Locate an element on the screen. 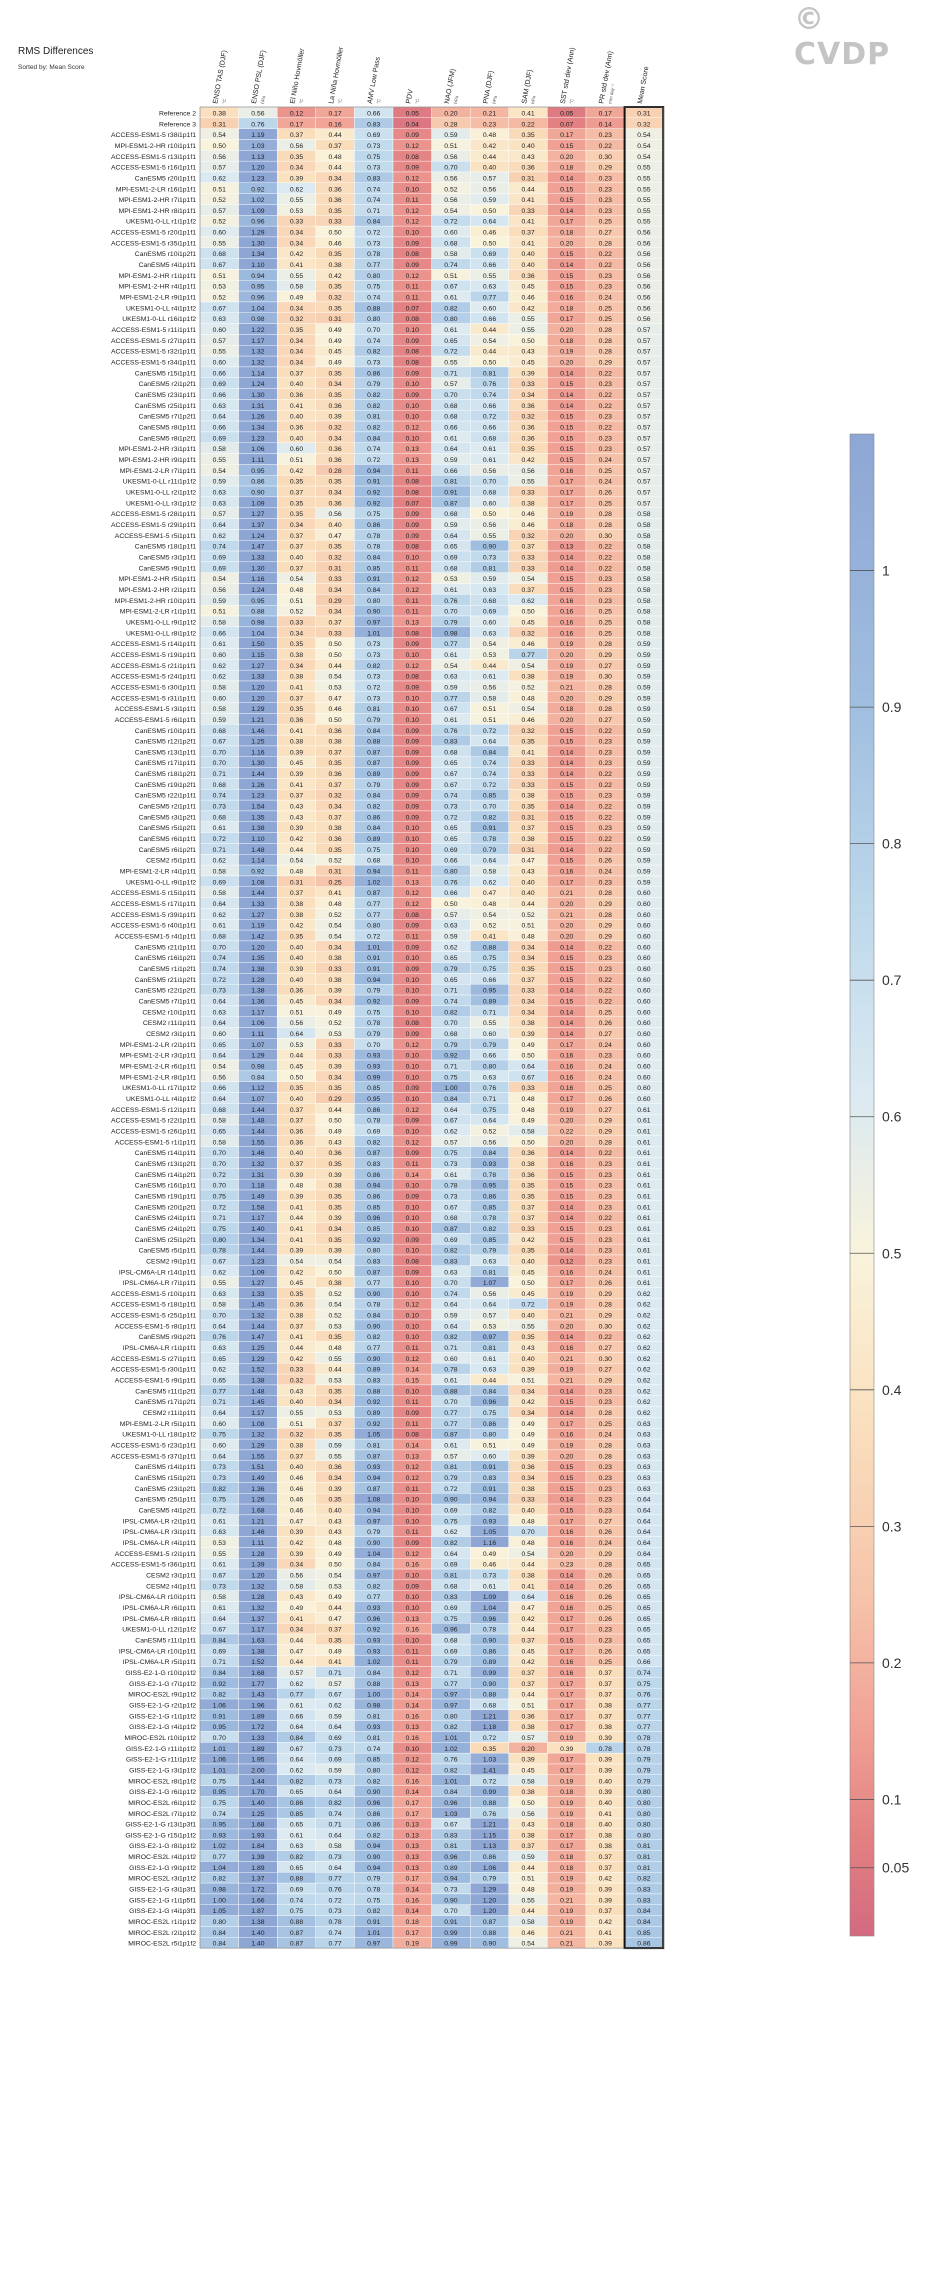  row-label: GISS-E2-1-G r4i1p3f1 is located at coordinates (162, 1911).